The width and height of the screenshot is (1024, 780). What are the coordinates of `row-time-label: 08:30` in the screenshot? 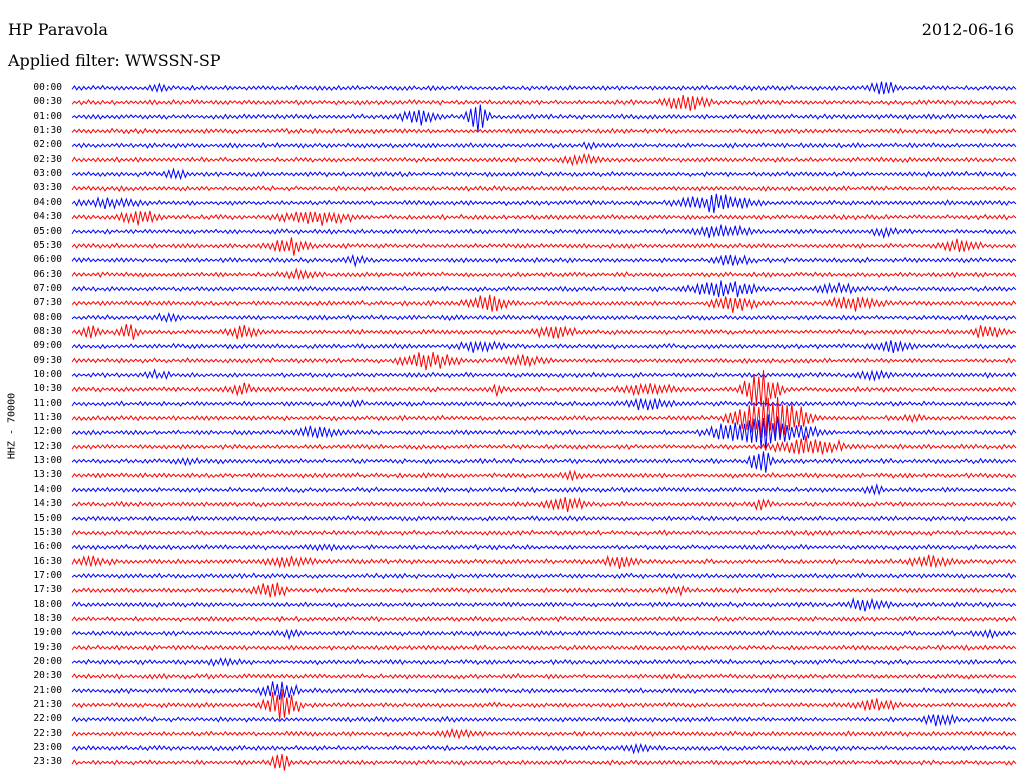 It's located at (47, 331).